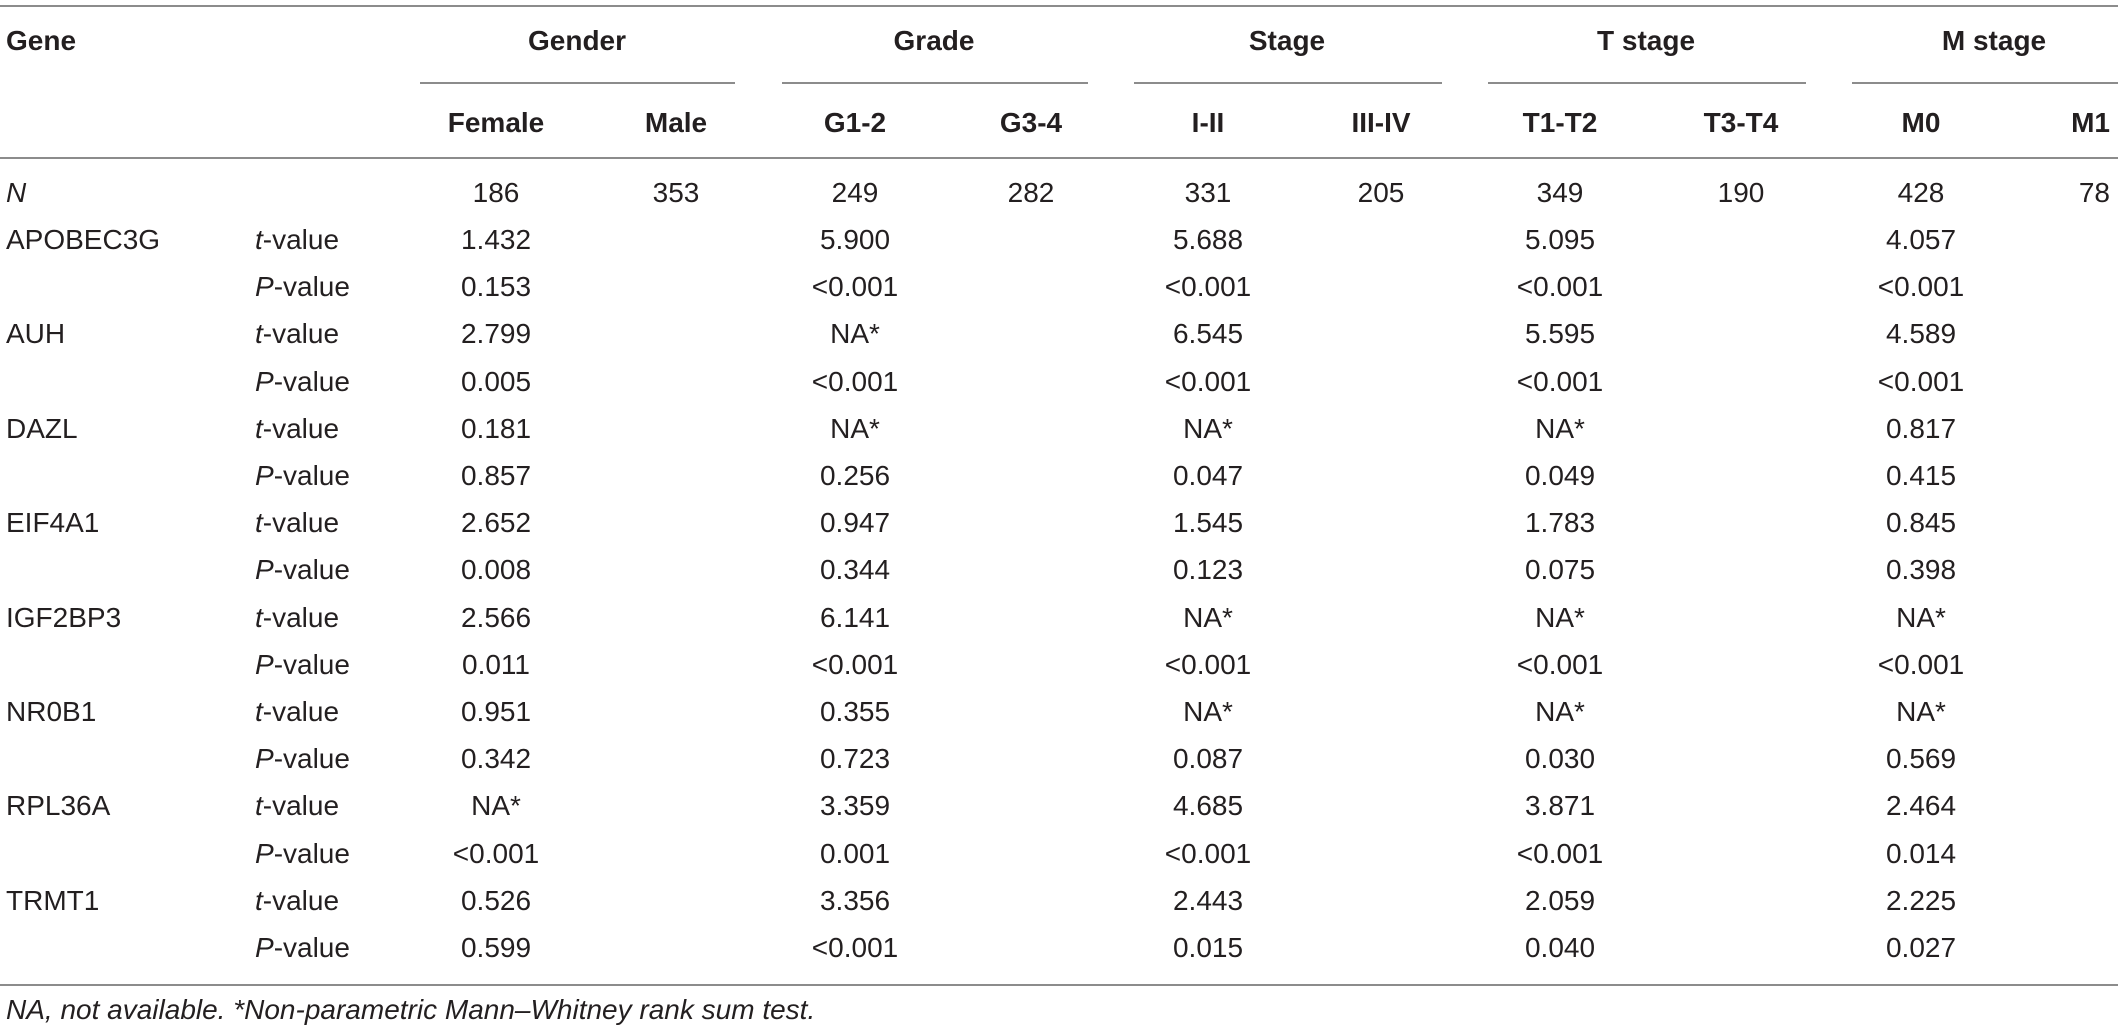 The width and height of the screenshot is (2118, 1035). Describe the element at coordinates (16, 192) in the screenshot. I see `n-row-label: N` at that location.